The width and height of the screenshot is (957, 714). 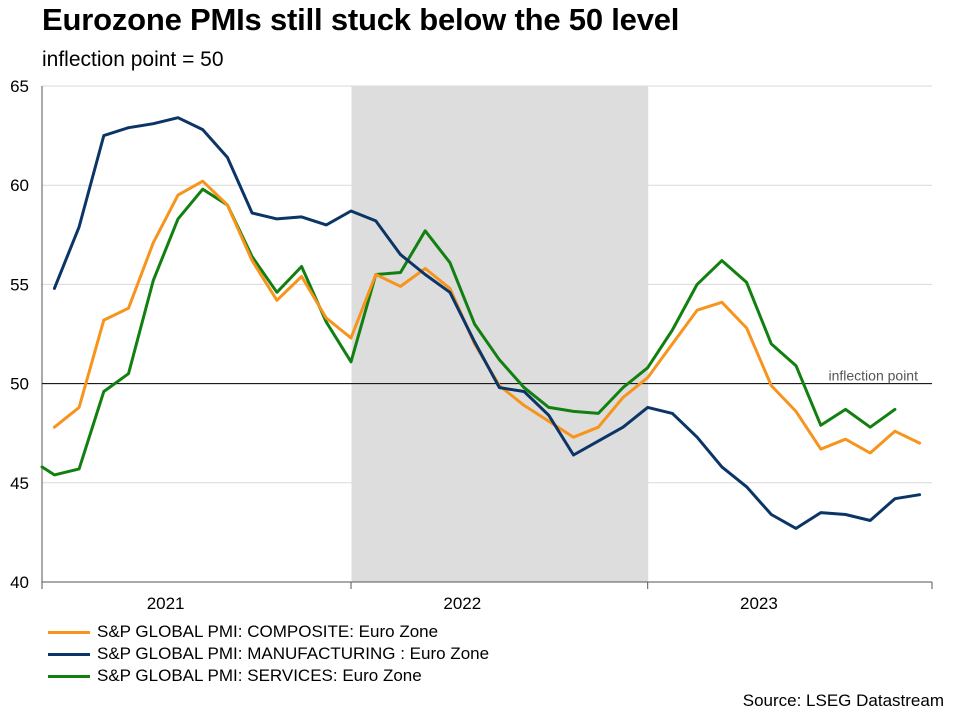 I want to click on legend-label-services: S&P GLOBAL PMI: SERVICES: Euro Zone, so click(x=259, y=675).